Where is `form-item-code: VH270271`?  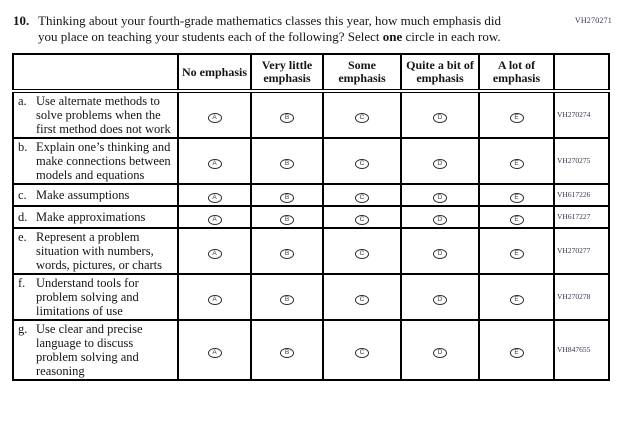 form-item-code: VH270271 is located at coordinates (593, 20).